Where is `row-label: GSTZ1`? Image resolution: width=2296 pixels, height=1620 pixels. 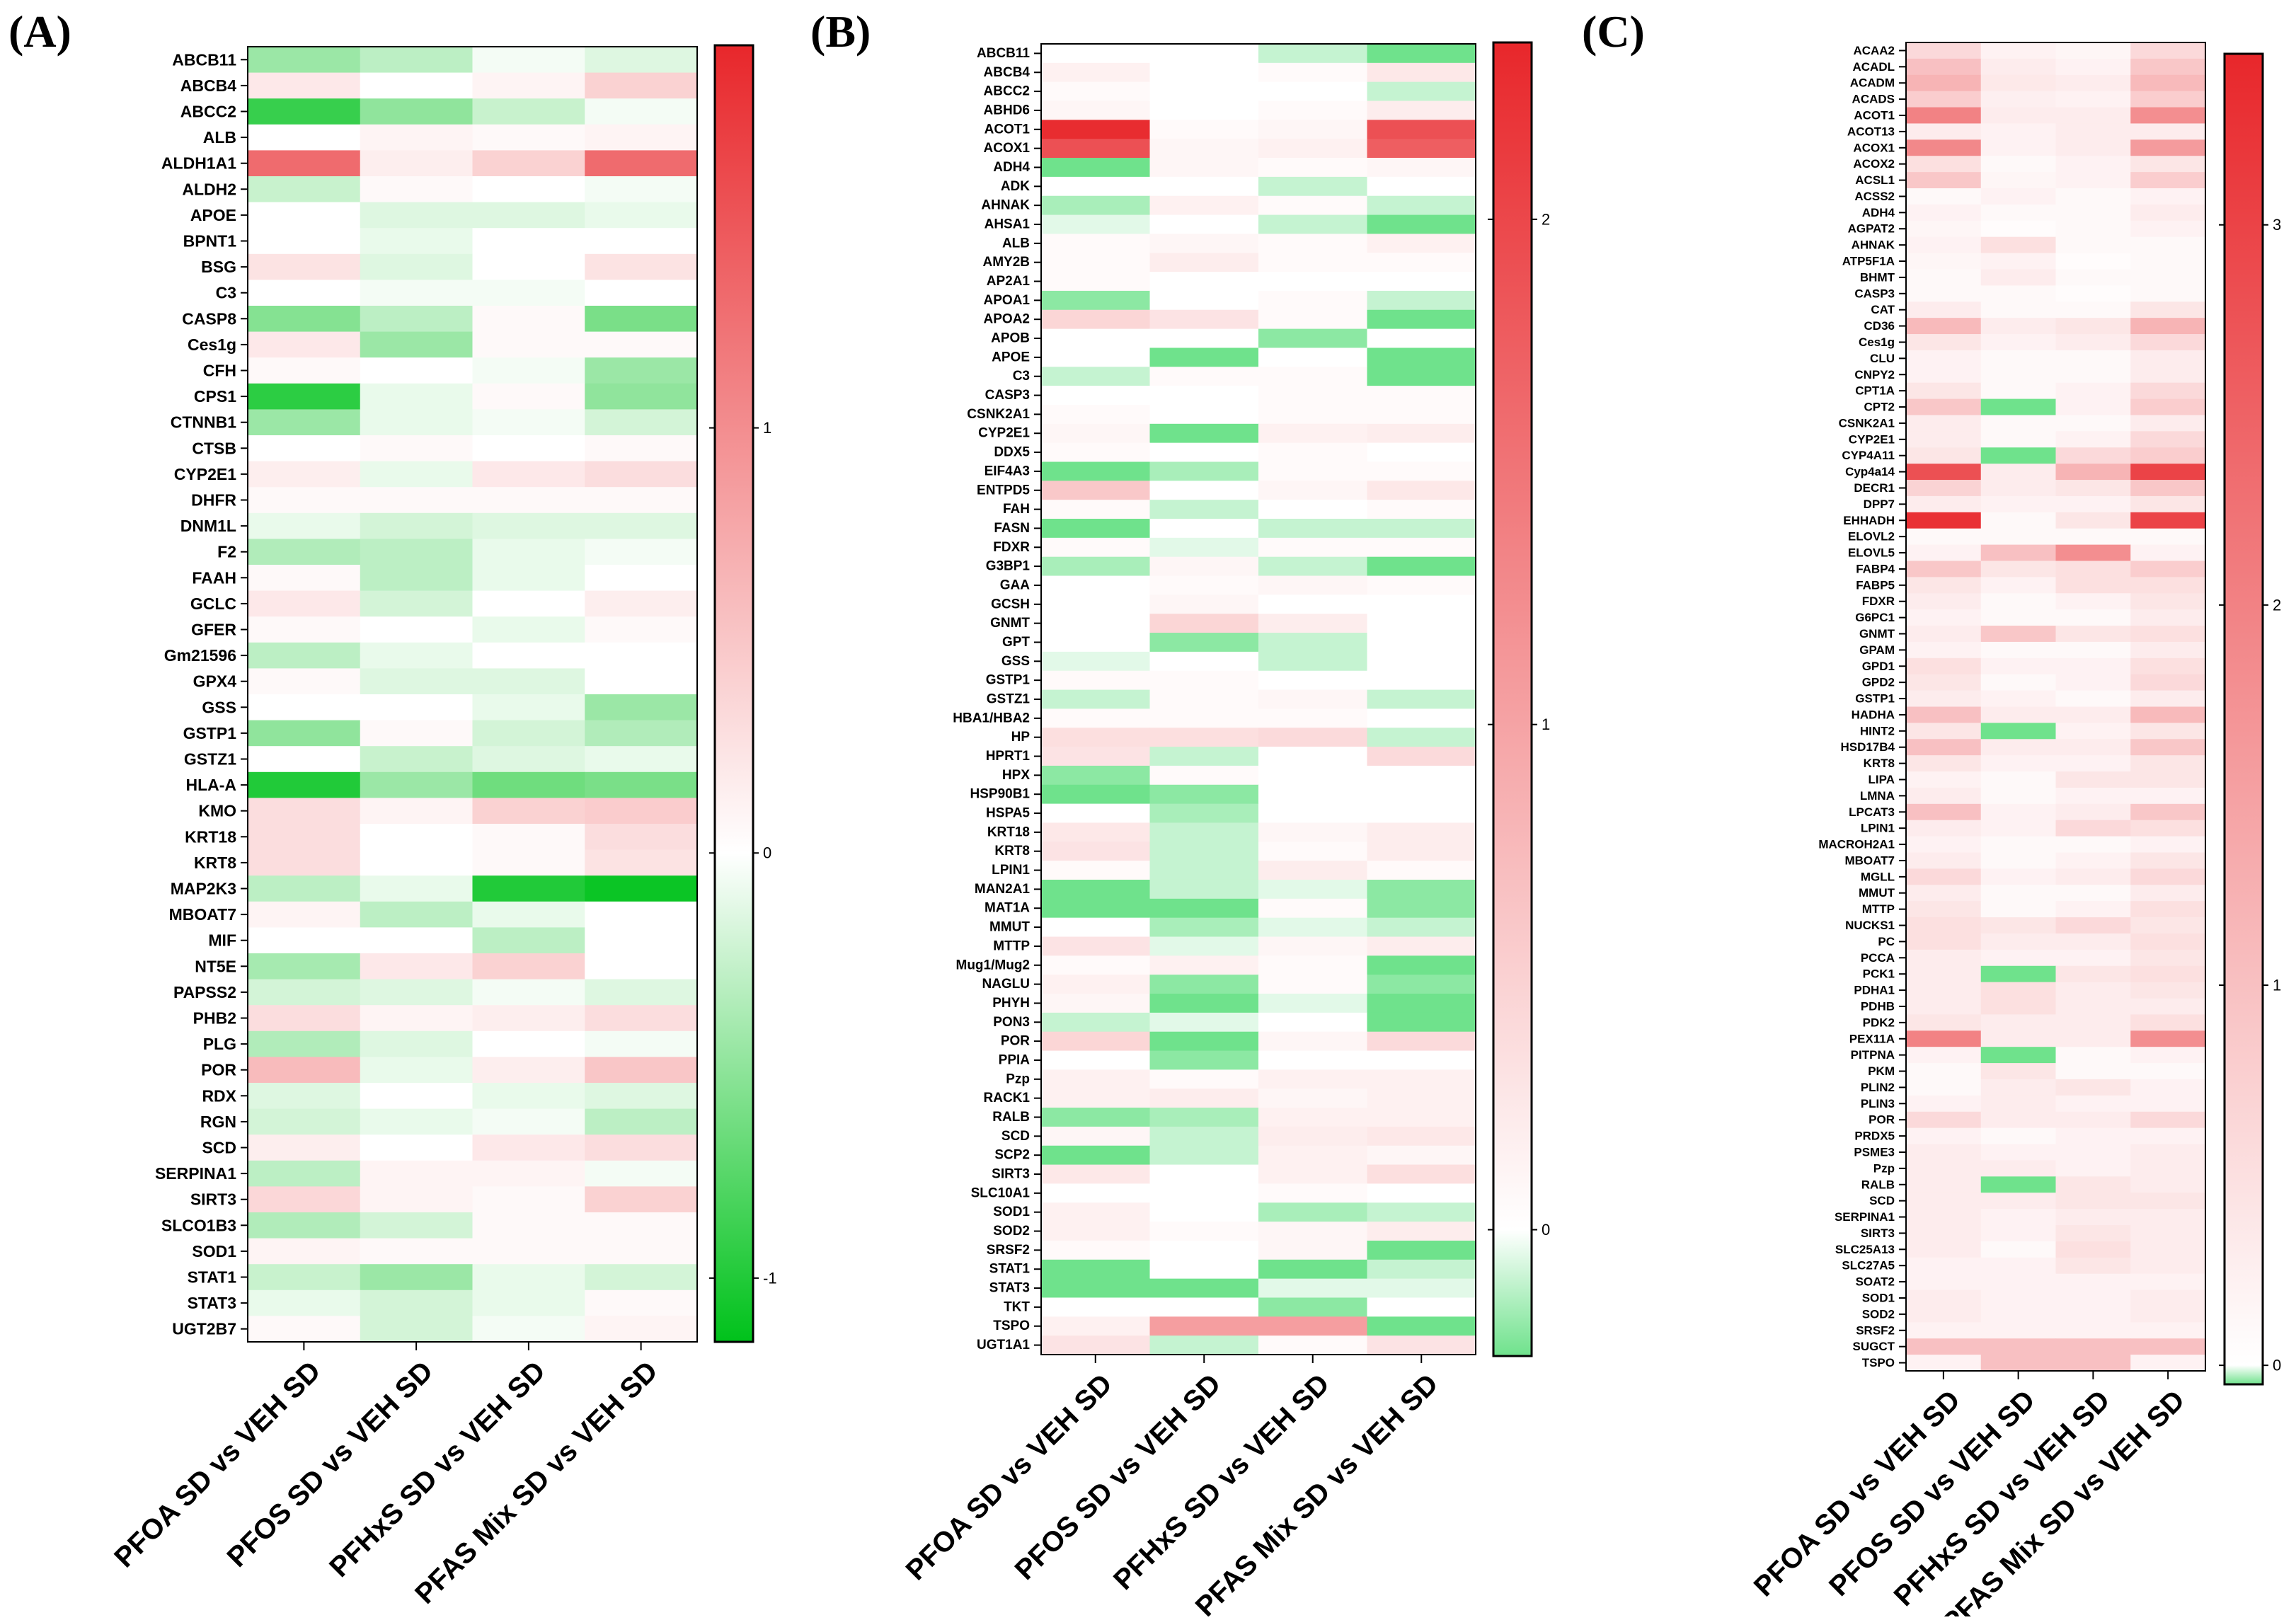
row-label: GSTZ1 is located at coordinates (1009, 699).